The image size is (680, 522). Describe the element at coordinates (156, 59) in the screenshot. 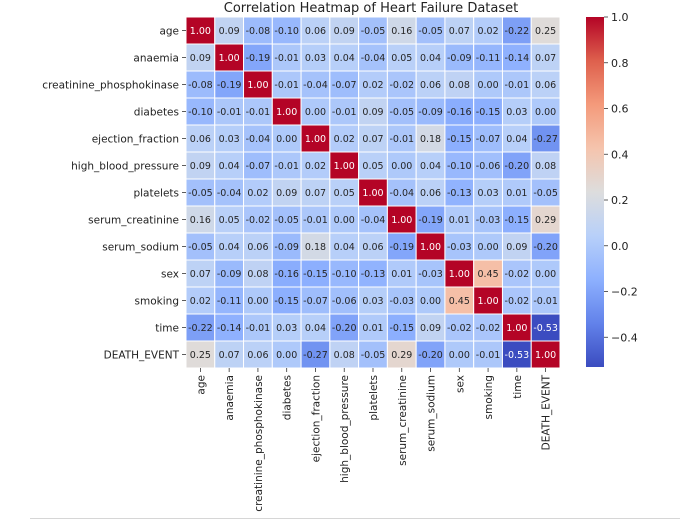

I see `y-tick-label: anaemia` at that location.